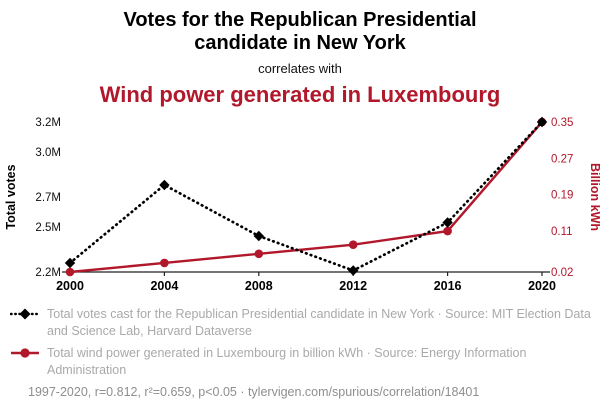 This screenshot has height=414, width=600. Describe the element at coordinates (575, 198) in the screenshot. I see `right-axis: 0.02 0.11 0.19 0.27 0.35 Billion kWh` at that location.